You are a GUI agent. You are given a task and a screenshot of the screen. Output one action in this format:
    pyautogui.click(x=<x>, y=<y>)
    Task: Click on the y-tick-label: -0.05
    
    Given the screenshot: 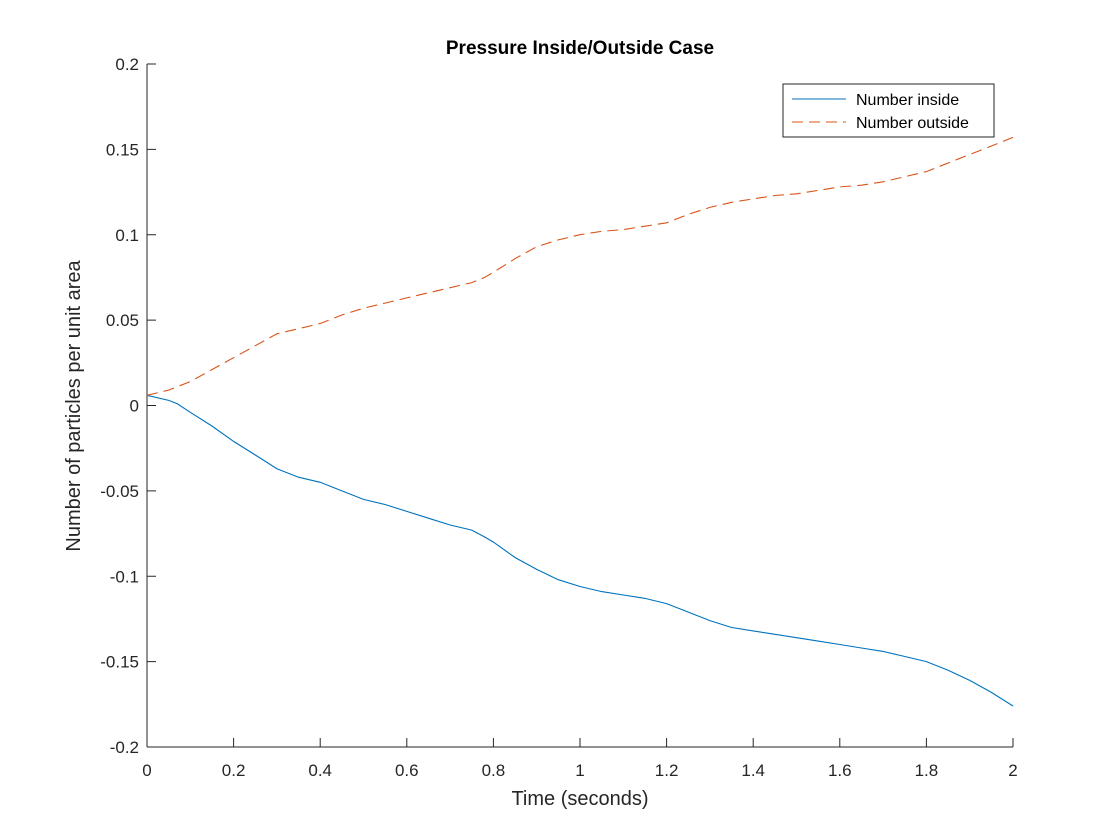 What is the action you would take?
    pyautogui.click(x=119, y=491)
    